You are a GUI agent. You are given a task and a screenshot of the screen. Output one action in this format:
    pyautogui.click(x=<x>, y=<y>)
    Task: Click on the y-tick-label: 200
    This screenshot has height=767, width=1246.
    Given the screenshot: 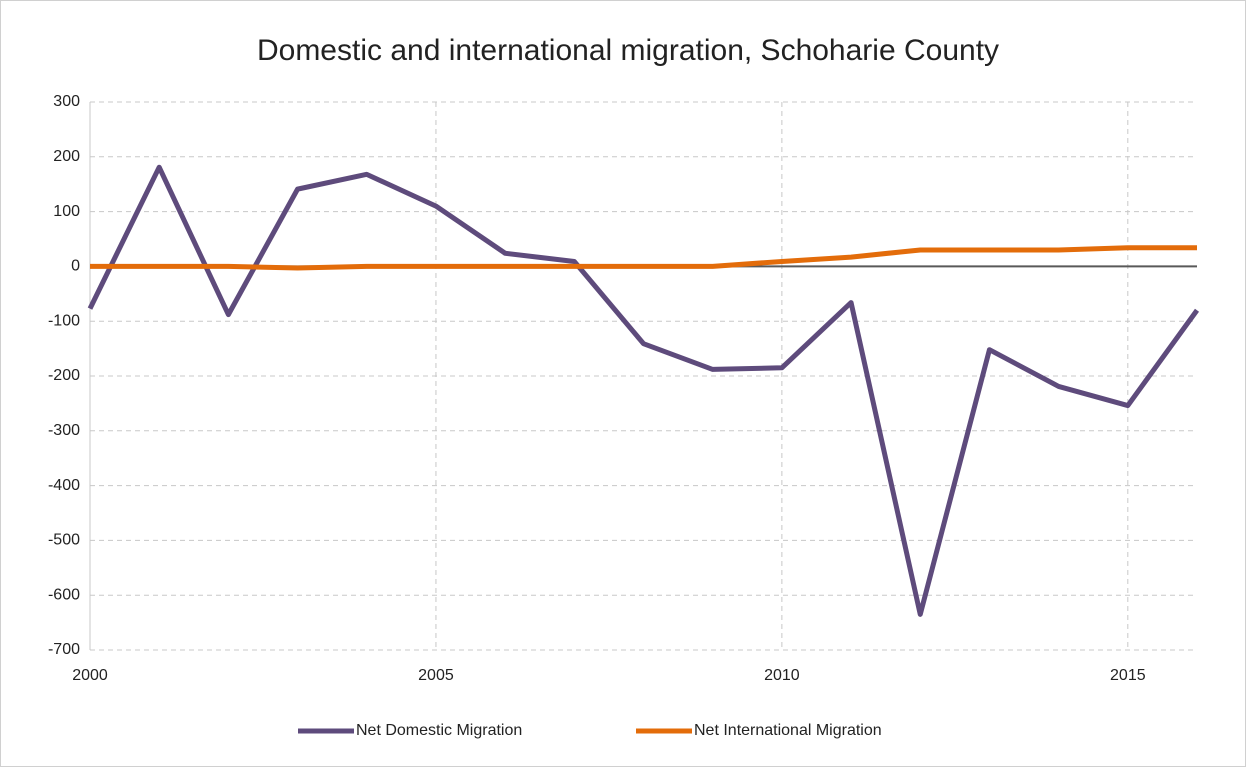 What is the action you would take?
    pyautogui.click(x=66, y=156)
    